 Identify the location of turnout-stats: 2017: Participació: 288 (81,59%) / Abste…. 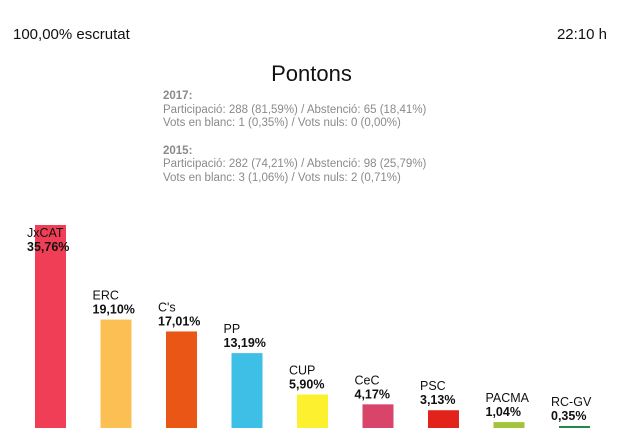
(294, 137).